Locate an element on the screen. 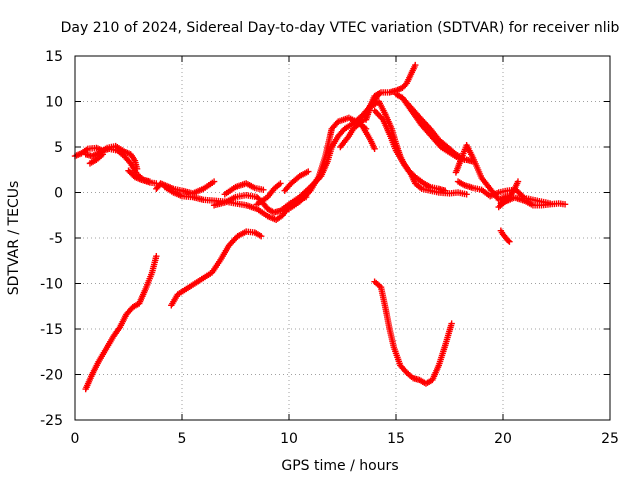 The height and width of the screenshot is (480, 640). series-track-n is located at coordinates (410, 150).